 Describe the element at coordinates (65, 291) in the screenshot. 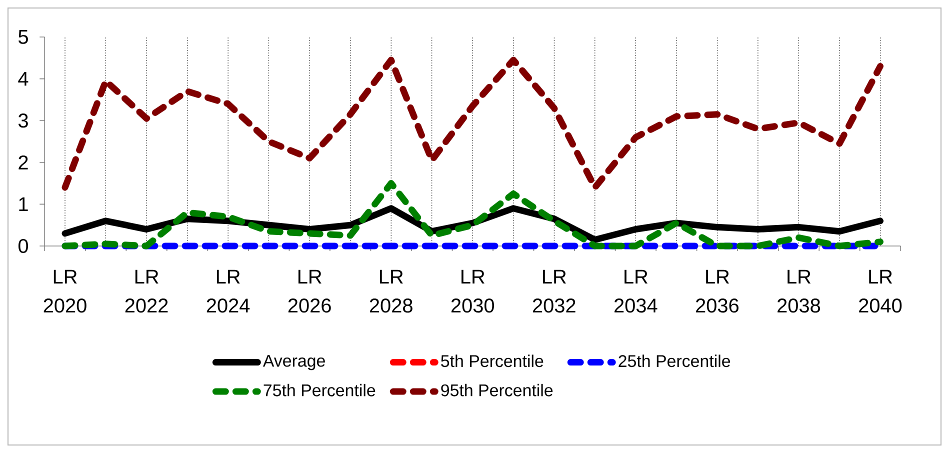

I see `x-tick-label: LR 2020` at that location.